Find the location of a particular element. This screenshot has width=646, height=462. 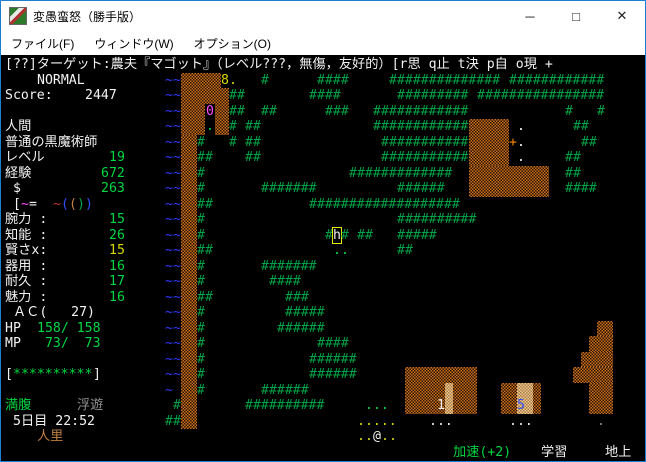

map-cell: ################### is located at coordinates (384, 204).